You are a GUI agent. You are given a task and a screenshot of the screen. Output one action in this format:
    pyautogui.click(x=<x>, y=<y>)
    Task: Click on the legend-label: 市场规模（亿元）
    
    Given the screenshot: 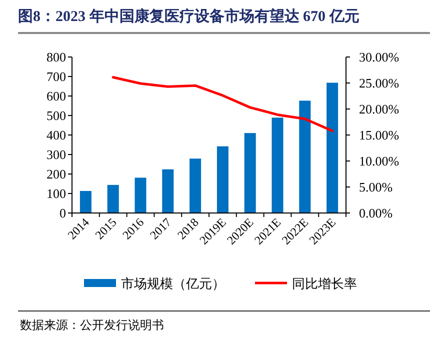 What is the action you would take?
    pyautogui.click(x=173, y=284)
    